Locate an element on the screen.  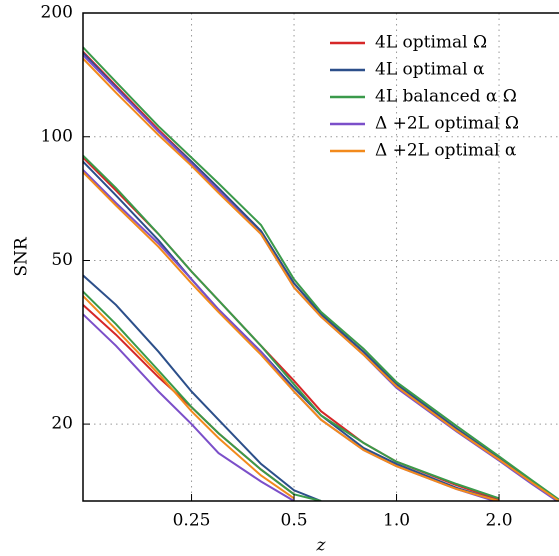
x-axis-label: z is located at coordinates (321, 546).